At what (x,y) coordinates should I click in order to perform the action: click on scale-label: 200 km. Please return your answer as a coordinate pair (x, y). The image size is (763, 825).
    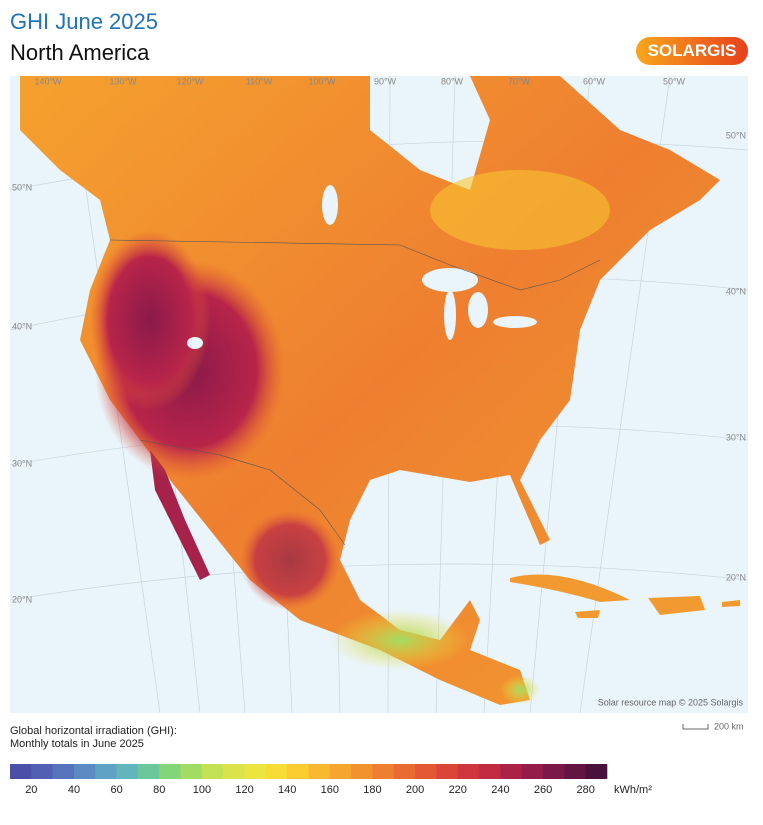
    Looking at the image, I should click on (729, 726).